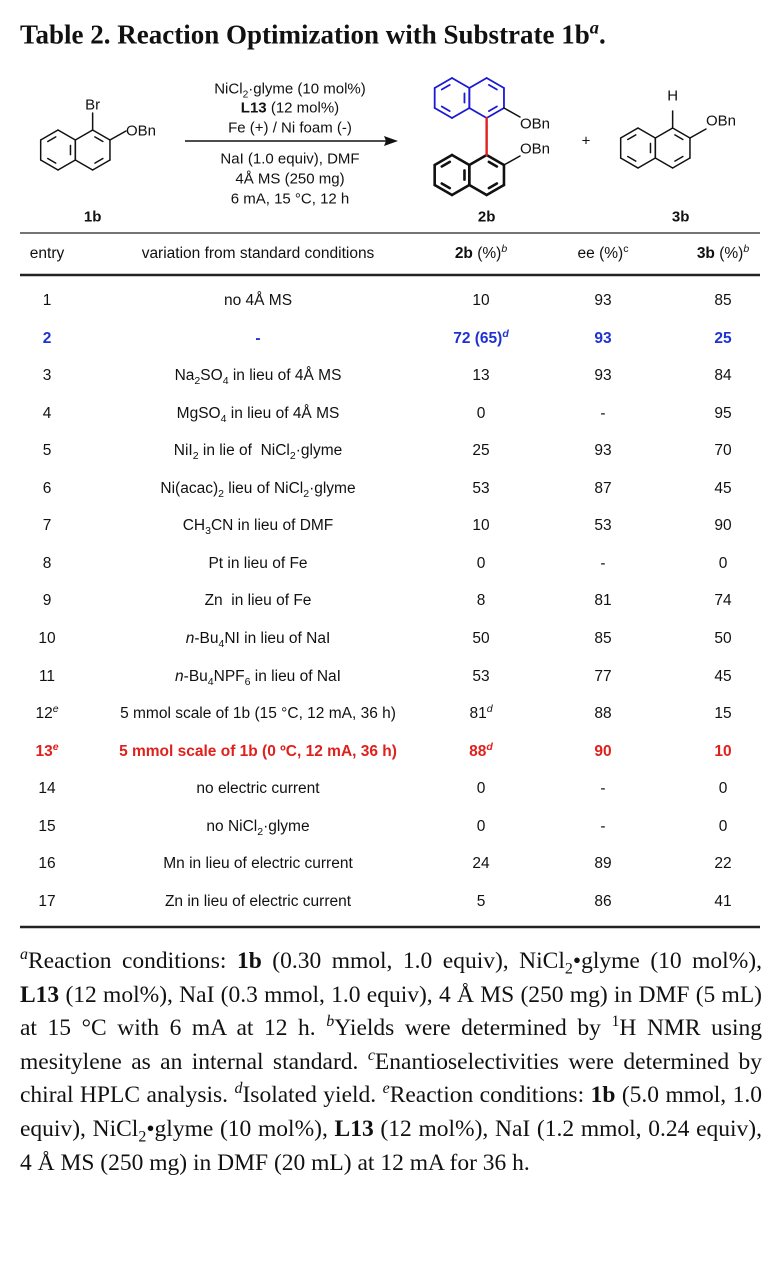 Image resolution: width=782 pixels, height=1262 pixels. Describe the element at coordinates (223, 418) in the screenshot. I see `table-cell-sub: 4` at that location.